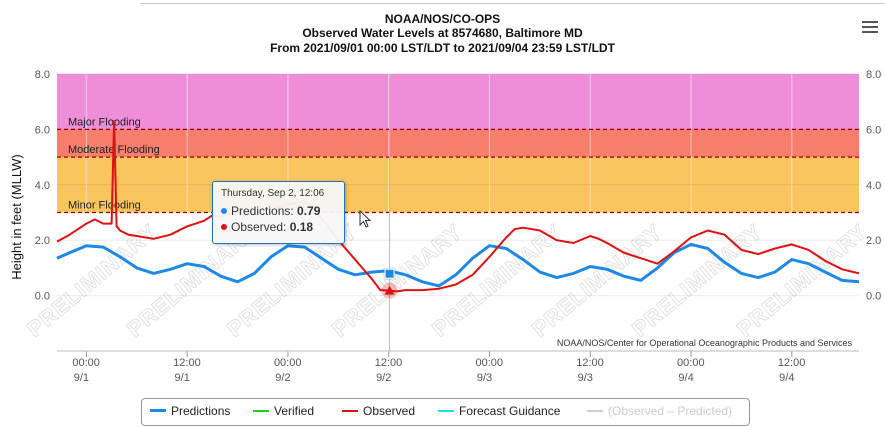 This screenshot has width=885, height=427. Describe the element at coordinates (224, 226) in the screenshot. I see `observed-dot-icon` at that location.